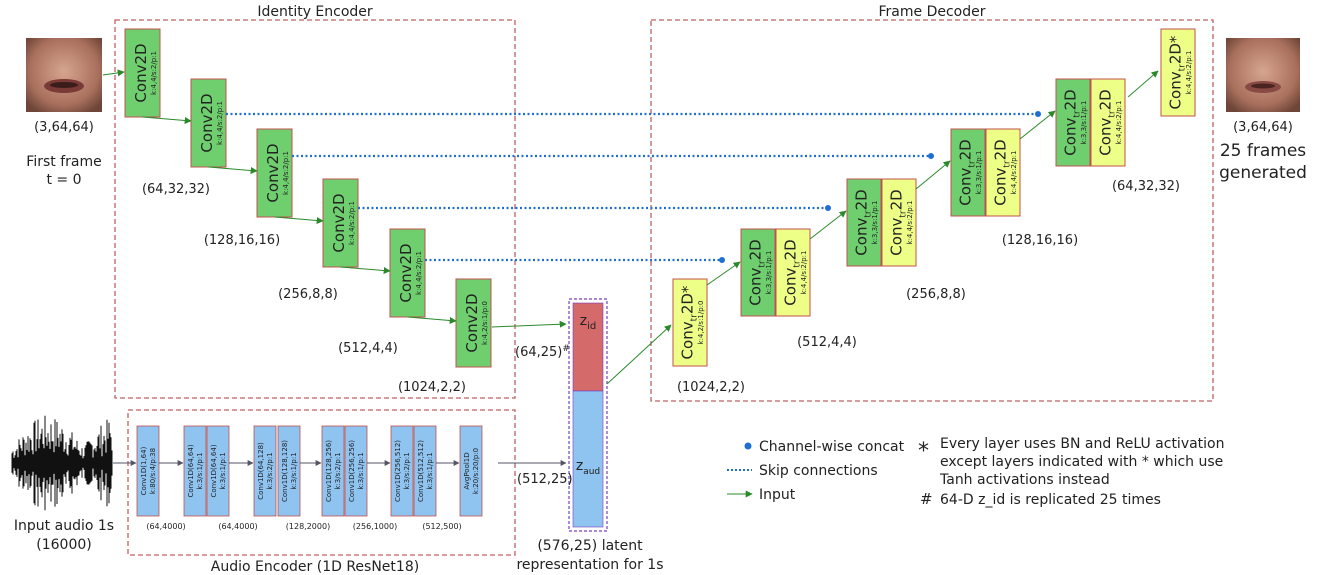  I want to click on audio-block-3: Conv1D(64,64) k:3/s:1/p:1, so click(218, 471).